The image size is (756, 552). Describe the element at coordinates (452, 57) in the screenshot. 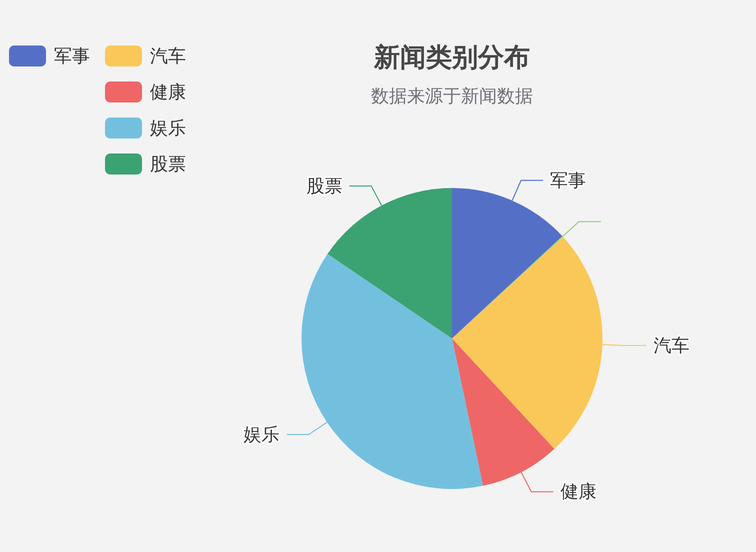

I see `title: 新闻类别分布` at that location.